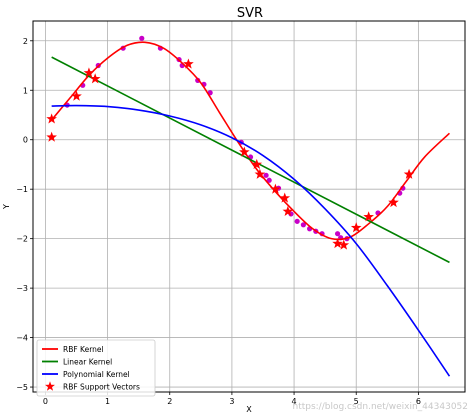 Image resolution: width=474 pixels, height=415 pixels. I want to click on x-axis-label: X, so click(249, 409).